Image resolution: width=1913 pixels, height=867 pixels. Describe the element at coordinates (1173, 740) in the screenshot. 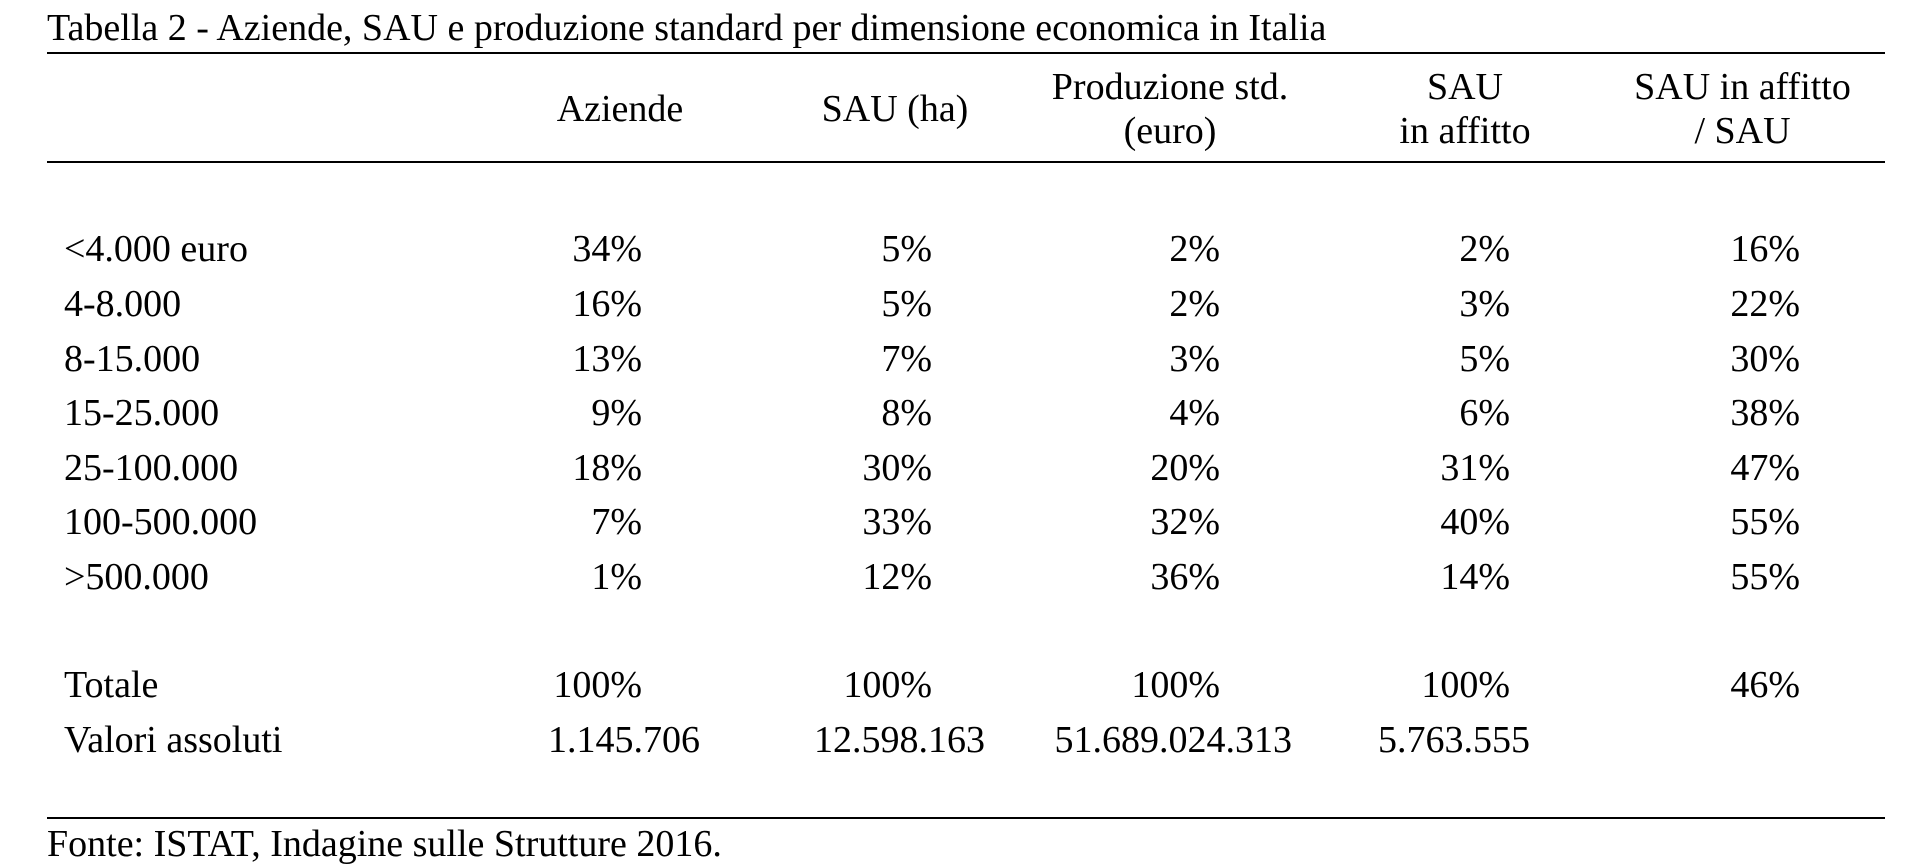

I see `absolute-row-cell: 51.689.024.313` at that location.